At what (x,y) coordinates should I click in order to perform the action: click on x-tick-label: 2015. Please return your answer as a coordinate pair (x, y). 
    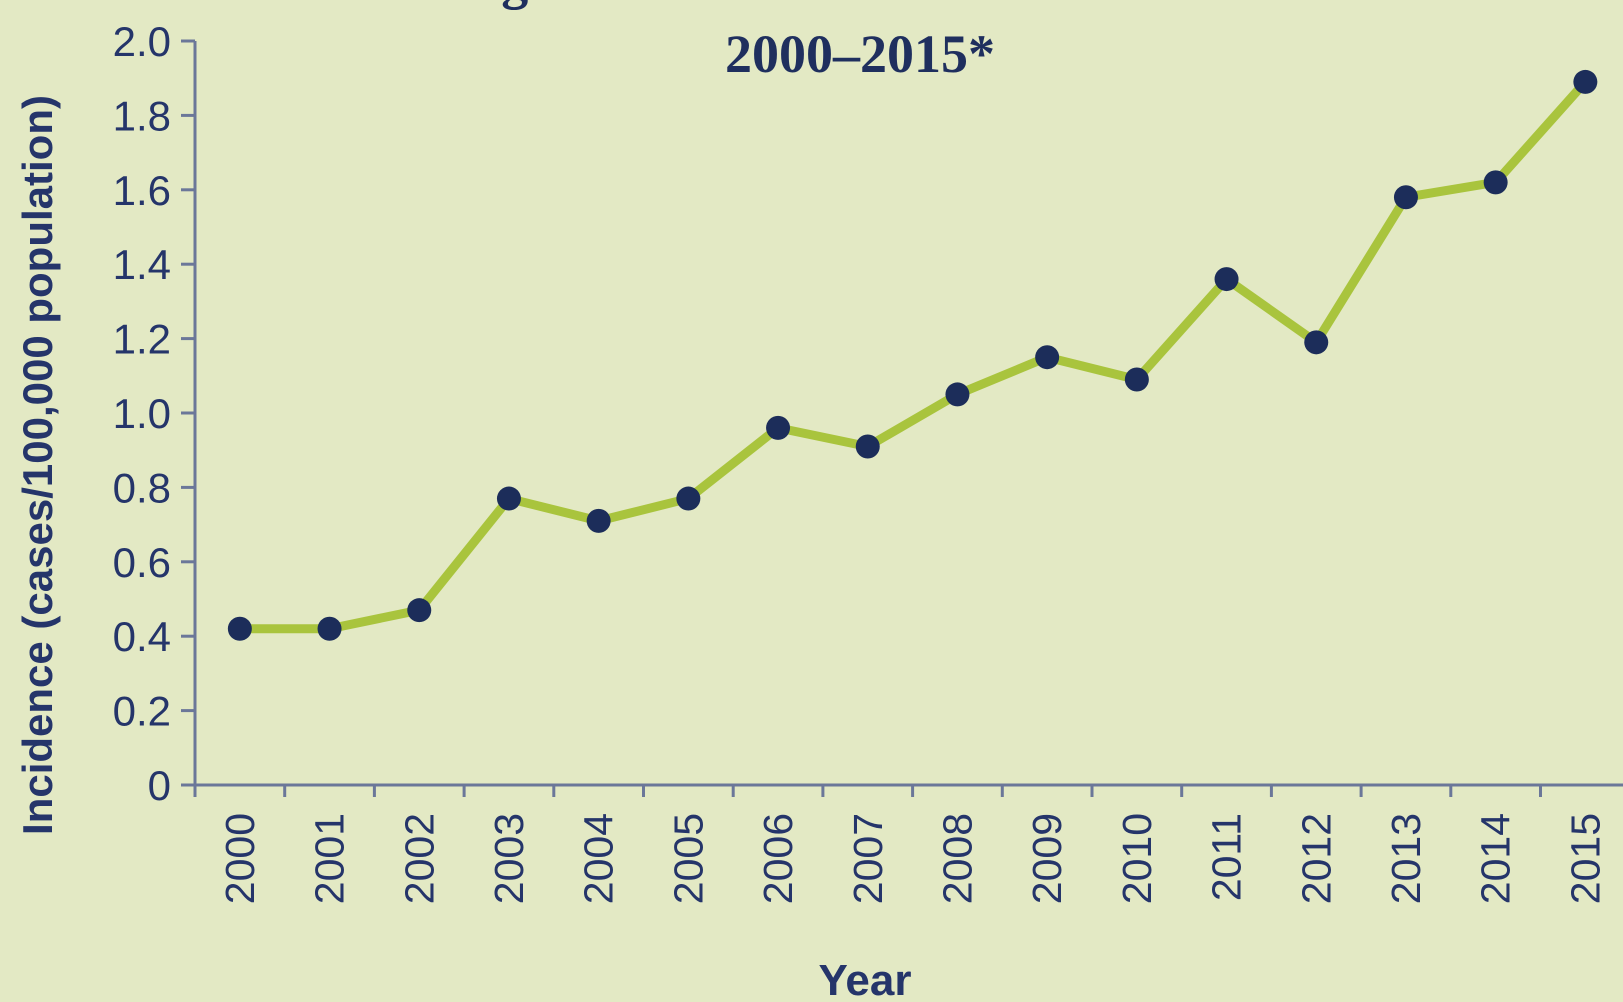
    Looking at the image, I should click on (1585, 858).